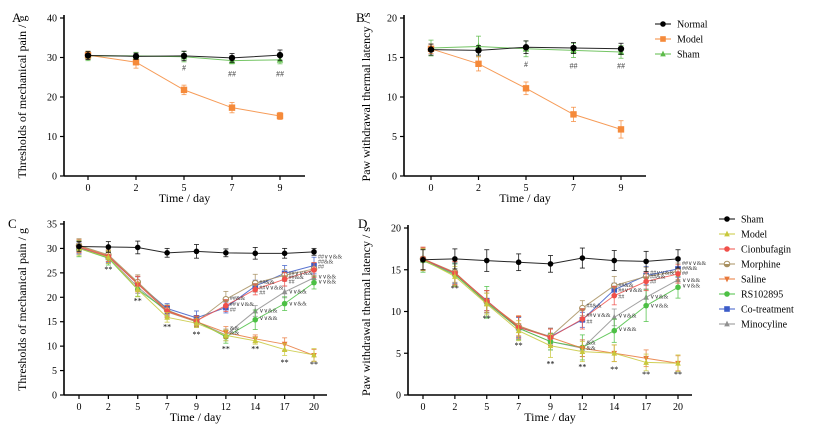 Image resolution: width=813 pixels, height=436 pixels. I want to click on y-tick-label: 35, so click(52, 225).